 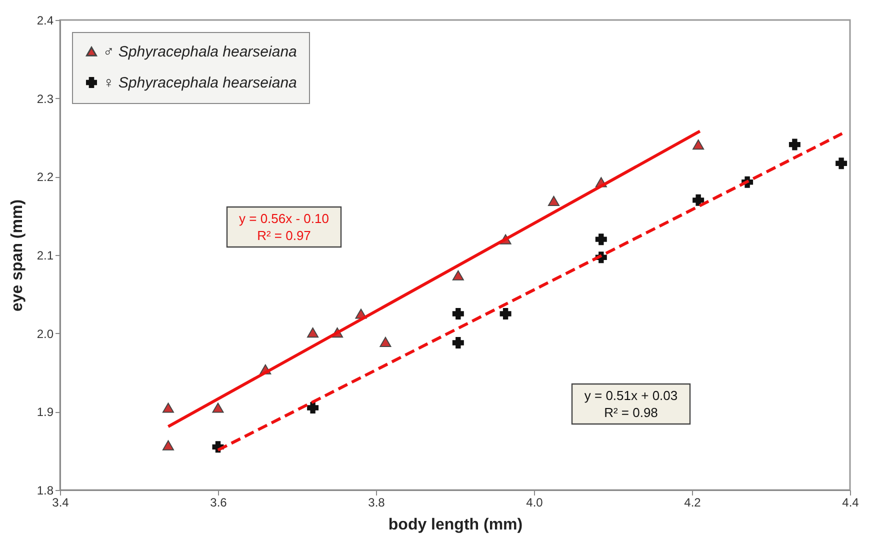 What do you see at coordinates (61, 503) in the screenshot?
I see `x-tick-label: 3.4` at bounding box center [61, 503].